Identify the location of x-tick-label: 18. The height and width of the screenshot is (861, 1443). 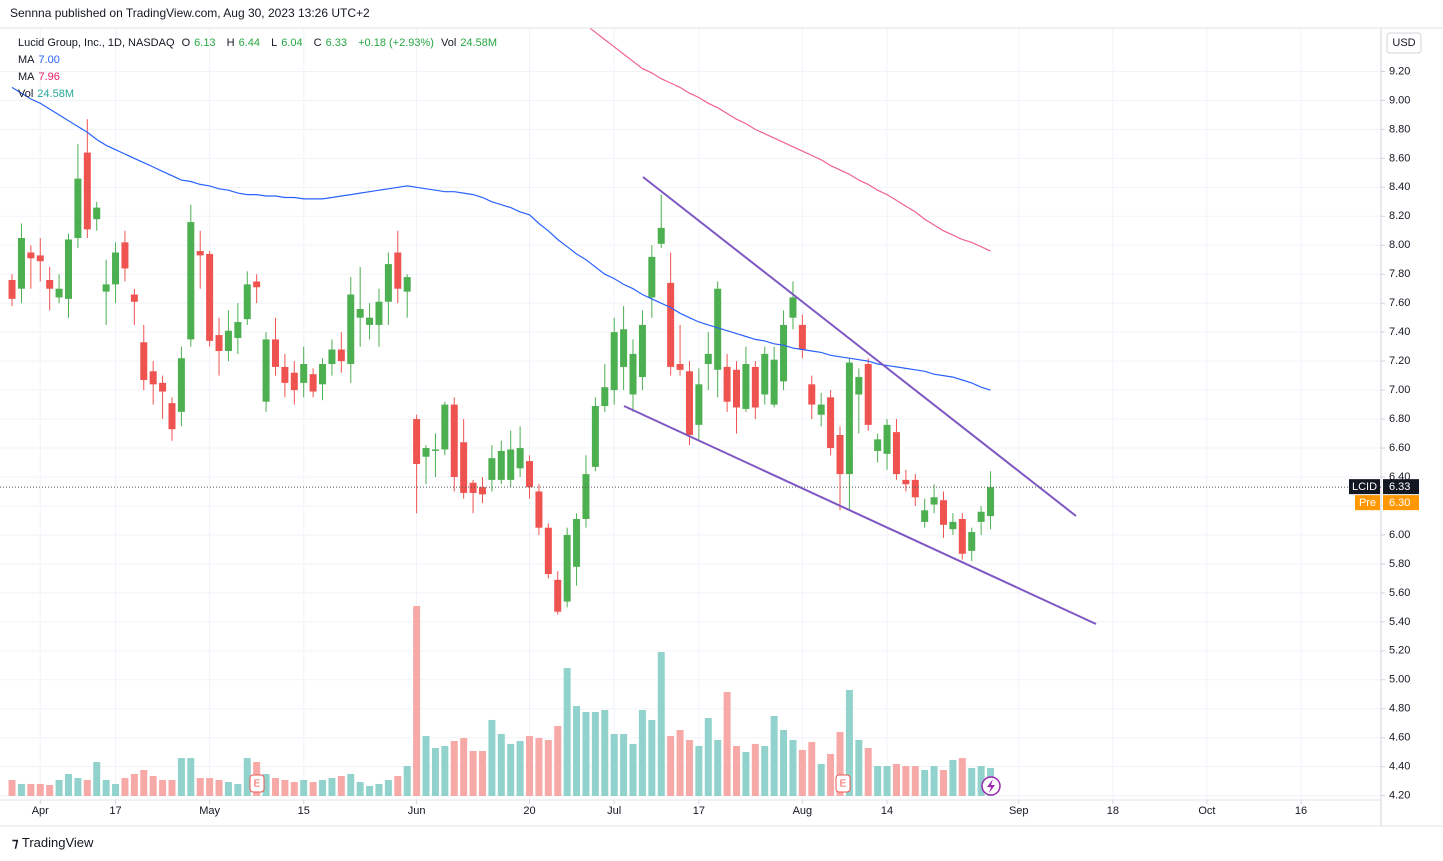
(1113, 811).